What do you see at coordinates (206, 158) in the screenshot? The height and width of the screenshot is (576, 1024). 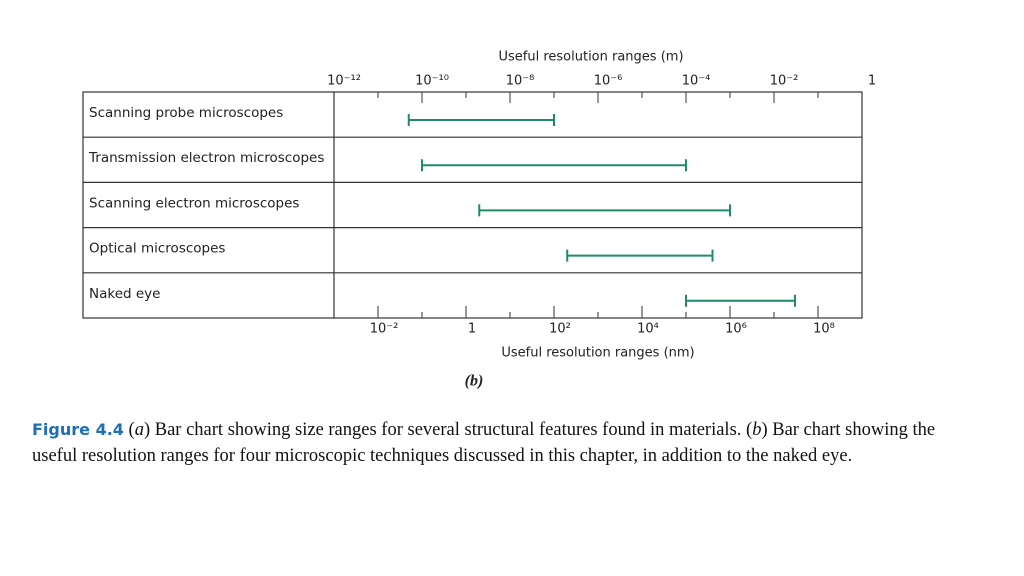 I see `row-label: Transmission electron microscopes` at bounding box center [206, 158].